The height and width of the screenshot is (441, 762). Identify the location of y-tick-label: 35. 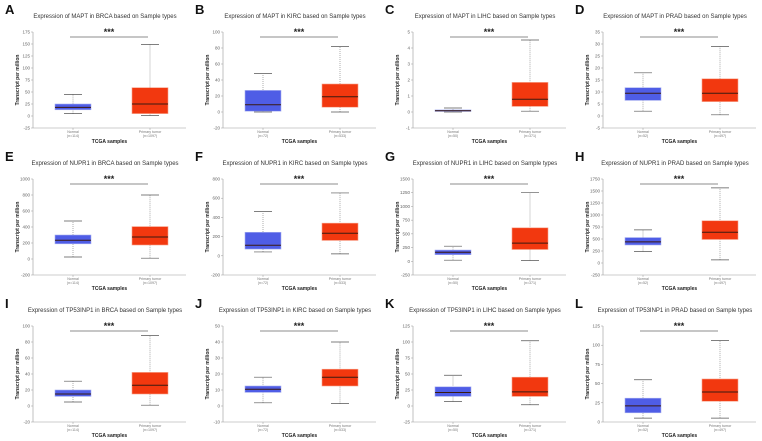
(598, 32).